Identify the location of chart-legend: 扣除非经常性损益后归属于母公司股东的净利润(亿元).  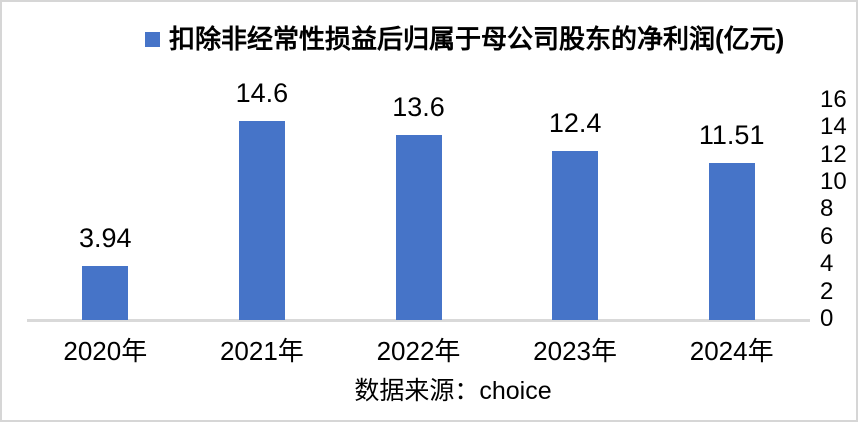
(464, 39).